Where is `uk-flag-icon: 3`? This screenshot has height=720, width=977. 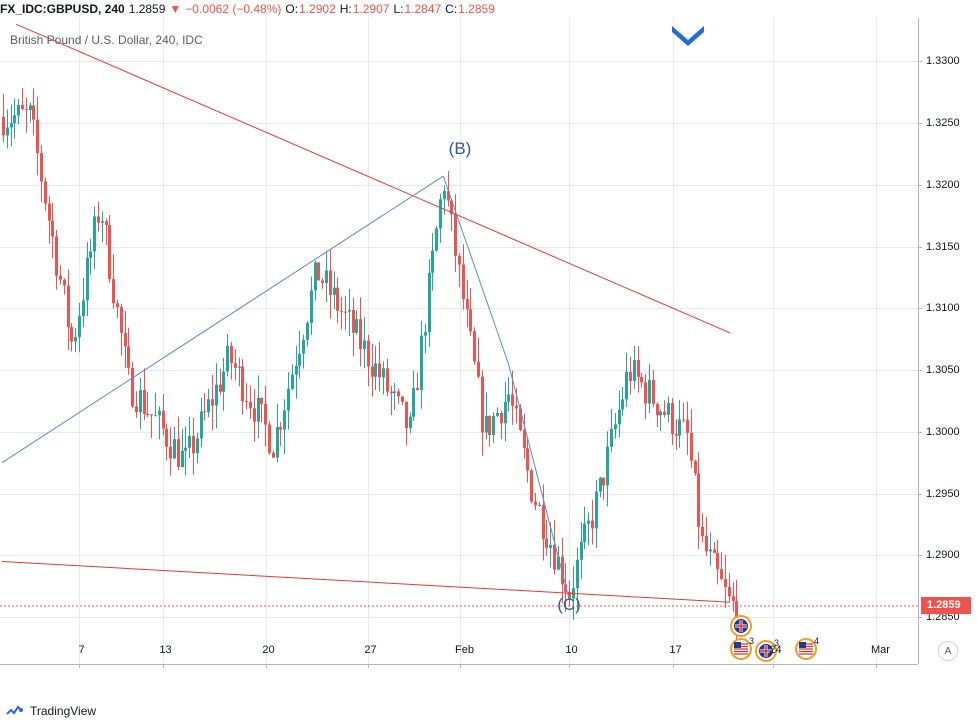
uk-flag-icon: 3 is located at coordinates (767, 650).